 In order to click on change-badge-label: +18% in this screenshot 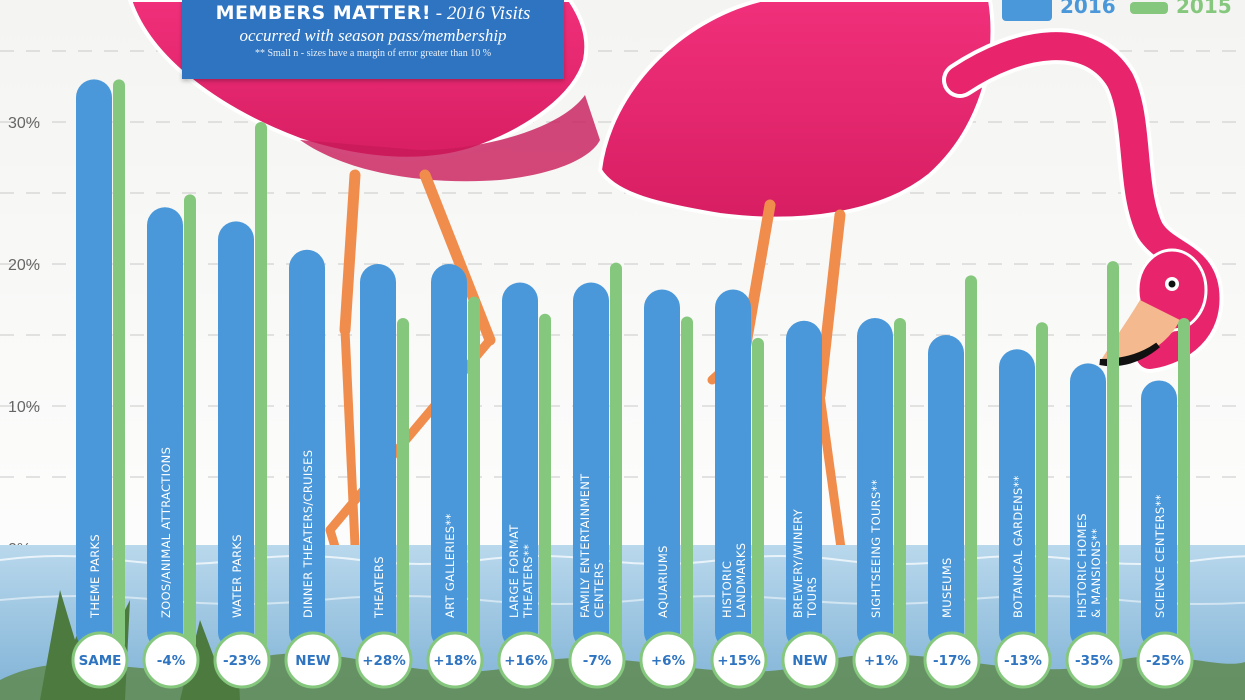, I will do `click(455, 661)`.